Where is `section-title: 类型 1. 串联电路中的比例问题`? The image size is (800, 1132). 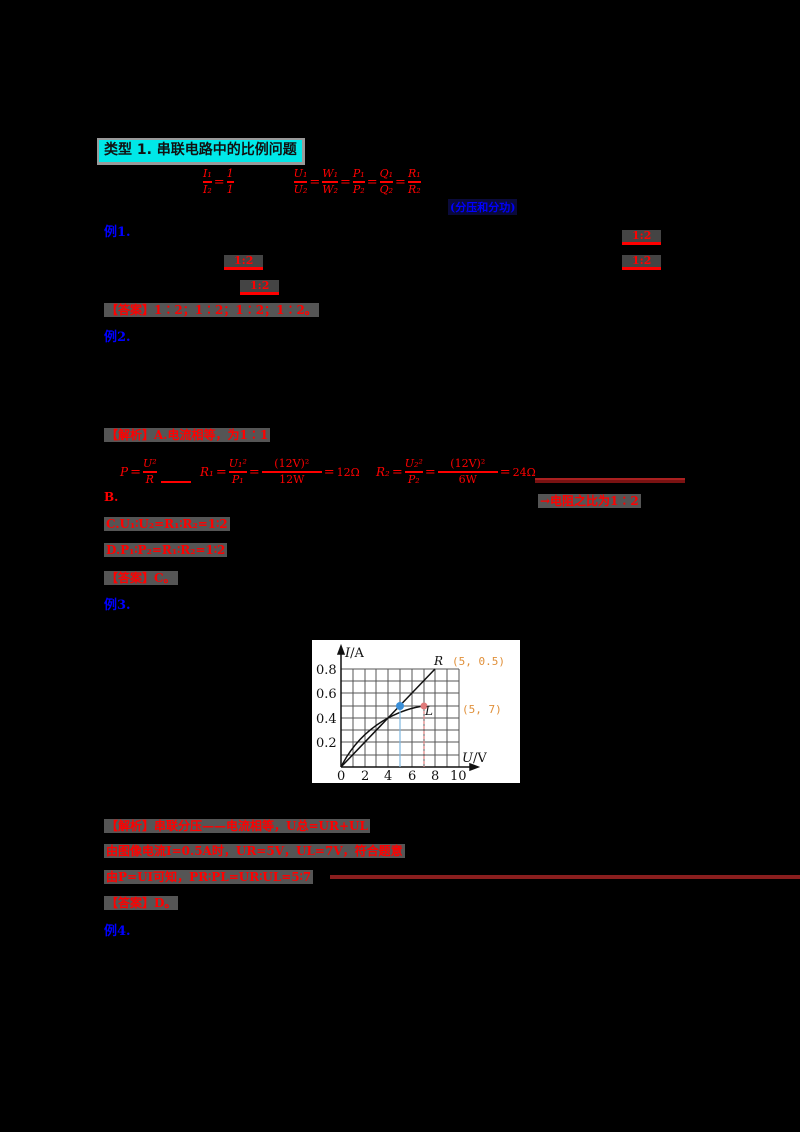
section-title: 类型 1. 串联电路中的比例问题 is located at coordinates (201, 151).